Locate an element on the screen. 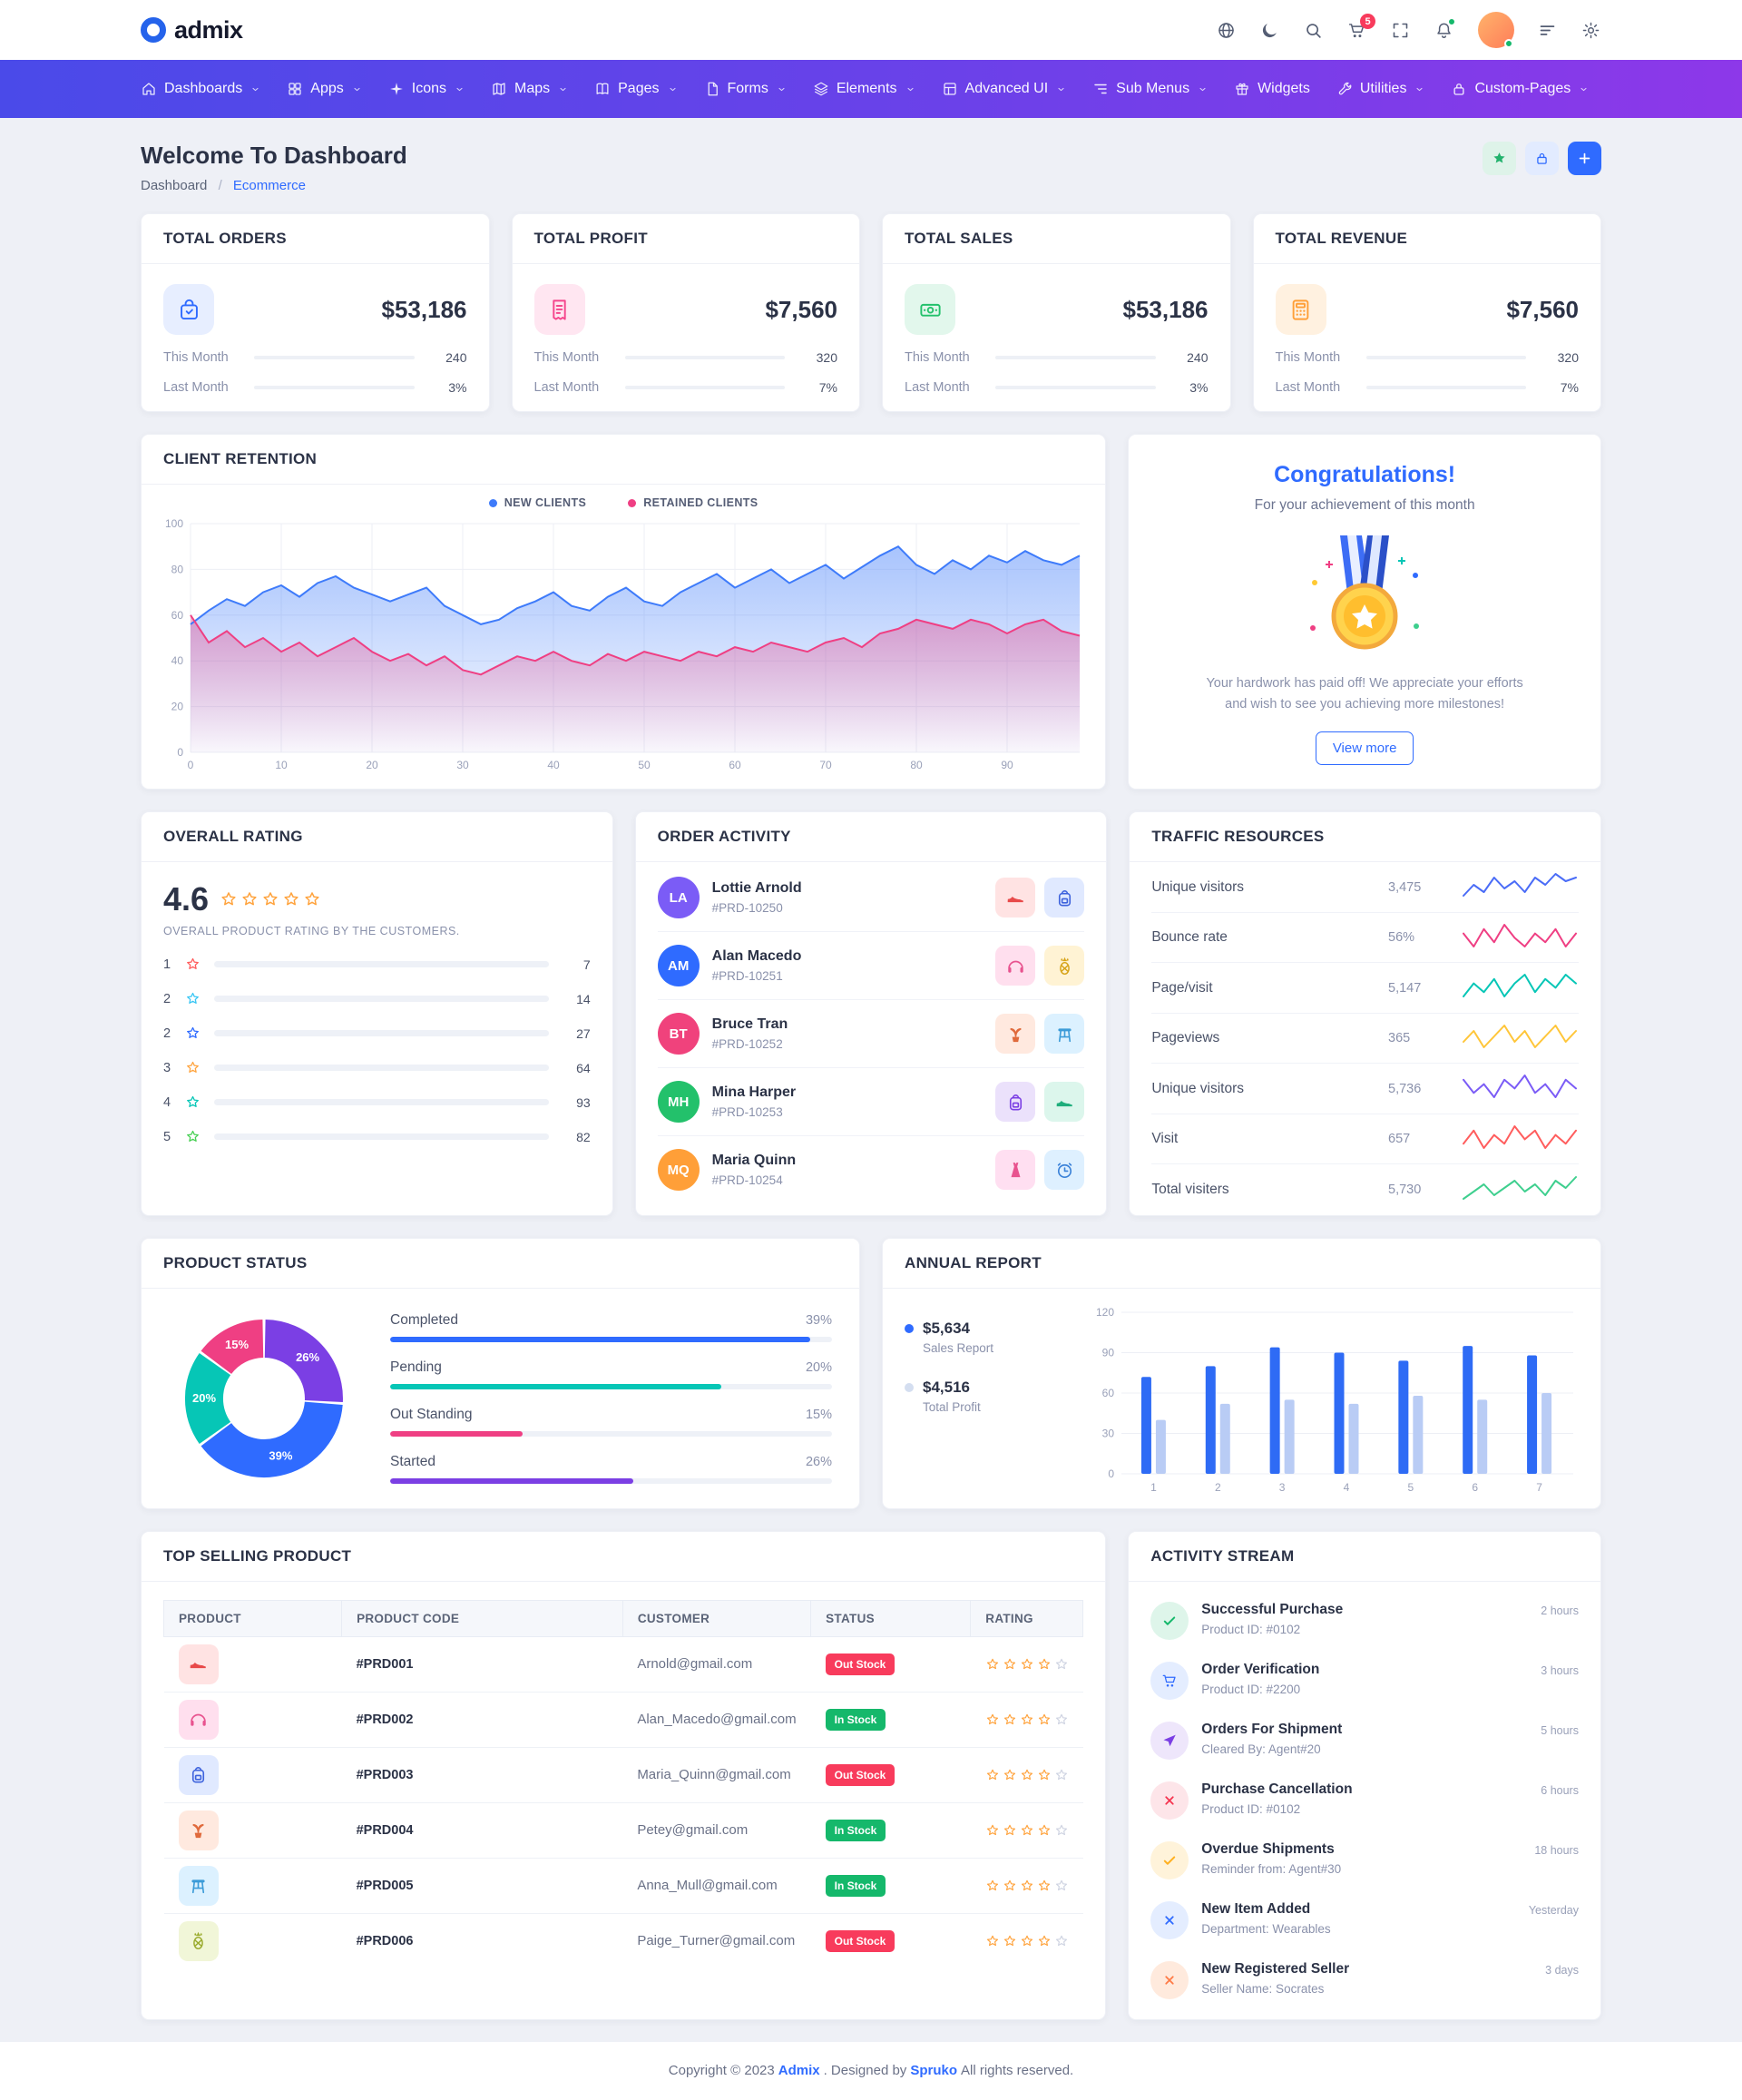 The height and width of the screenshot is (2100, 1742). table-row: #PRD004 Petey@gmail.com In Stock is located at coordinates (623, 1830).